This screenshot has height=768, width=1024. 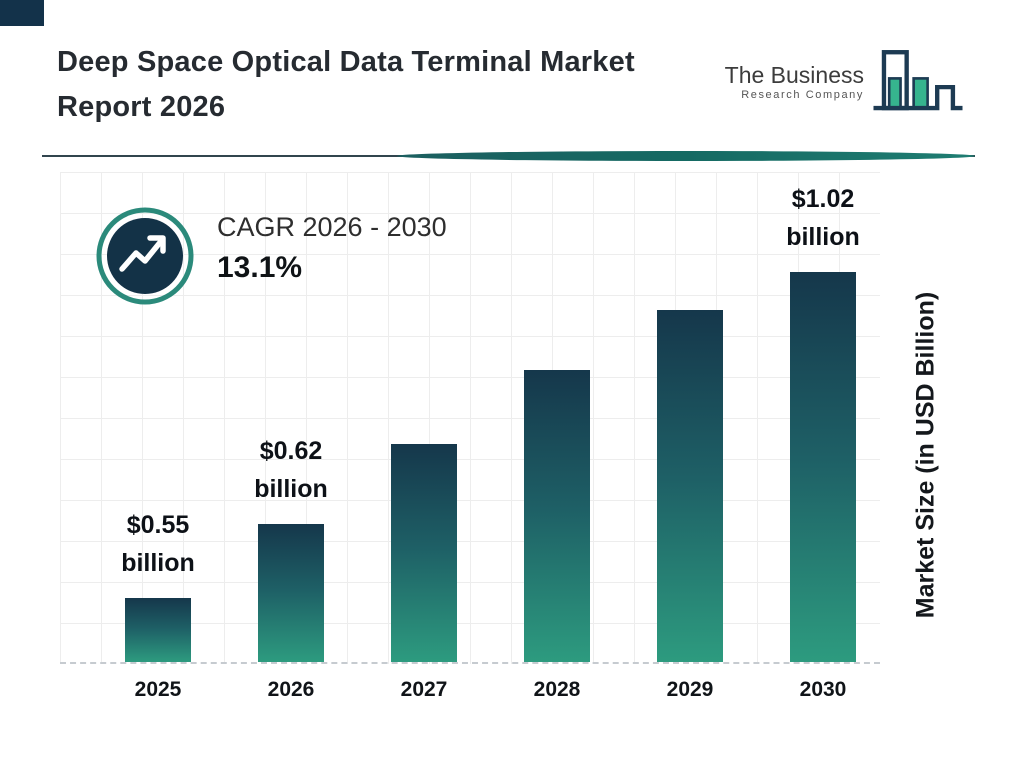 I want to click on bar-2025, so click(x=158, y=630).